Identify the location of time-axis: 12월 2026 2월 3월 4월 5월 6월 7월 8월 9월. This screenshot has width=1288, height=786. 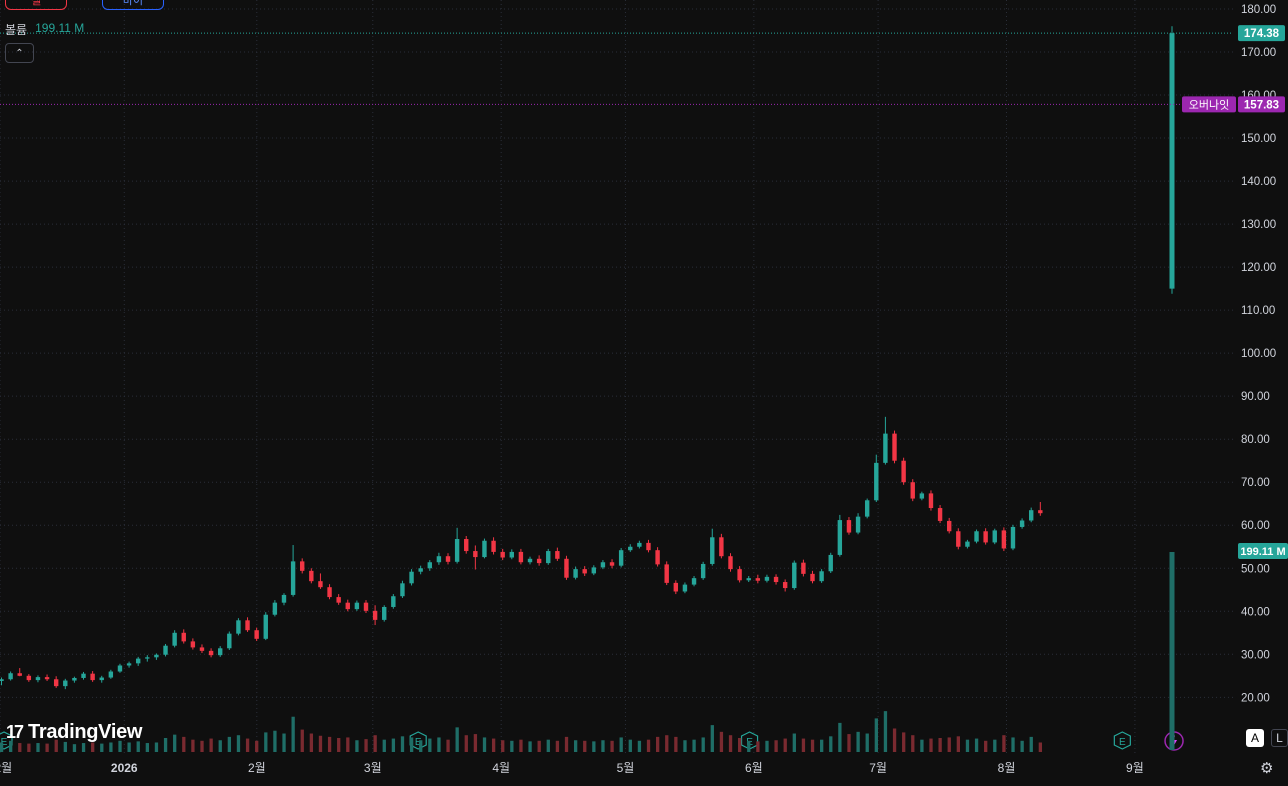
(572, 768).